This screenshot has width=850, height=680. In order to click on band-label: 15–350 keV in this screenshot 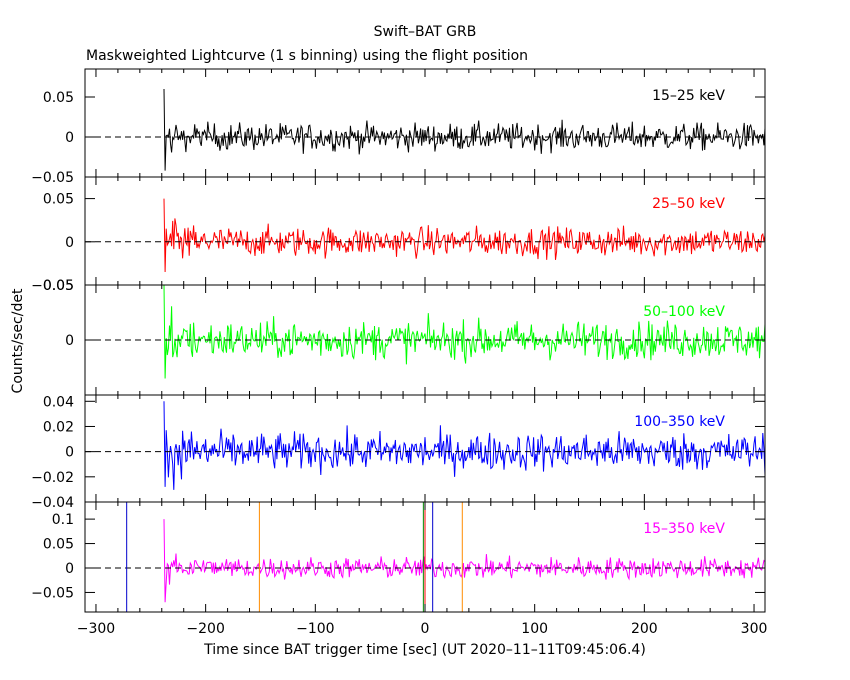, I will do `click(684, 529)`.